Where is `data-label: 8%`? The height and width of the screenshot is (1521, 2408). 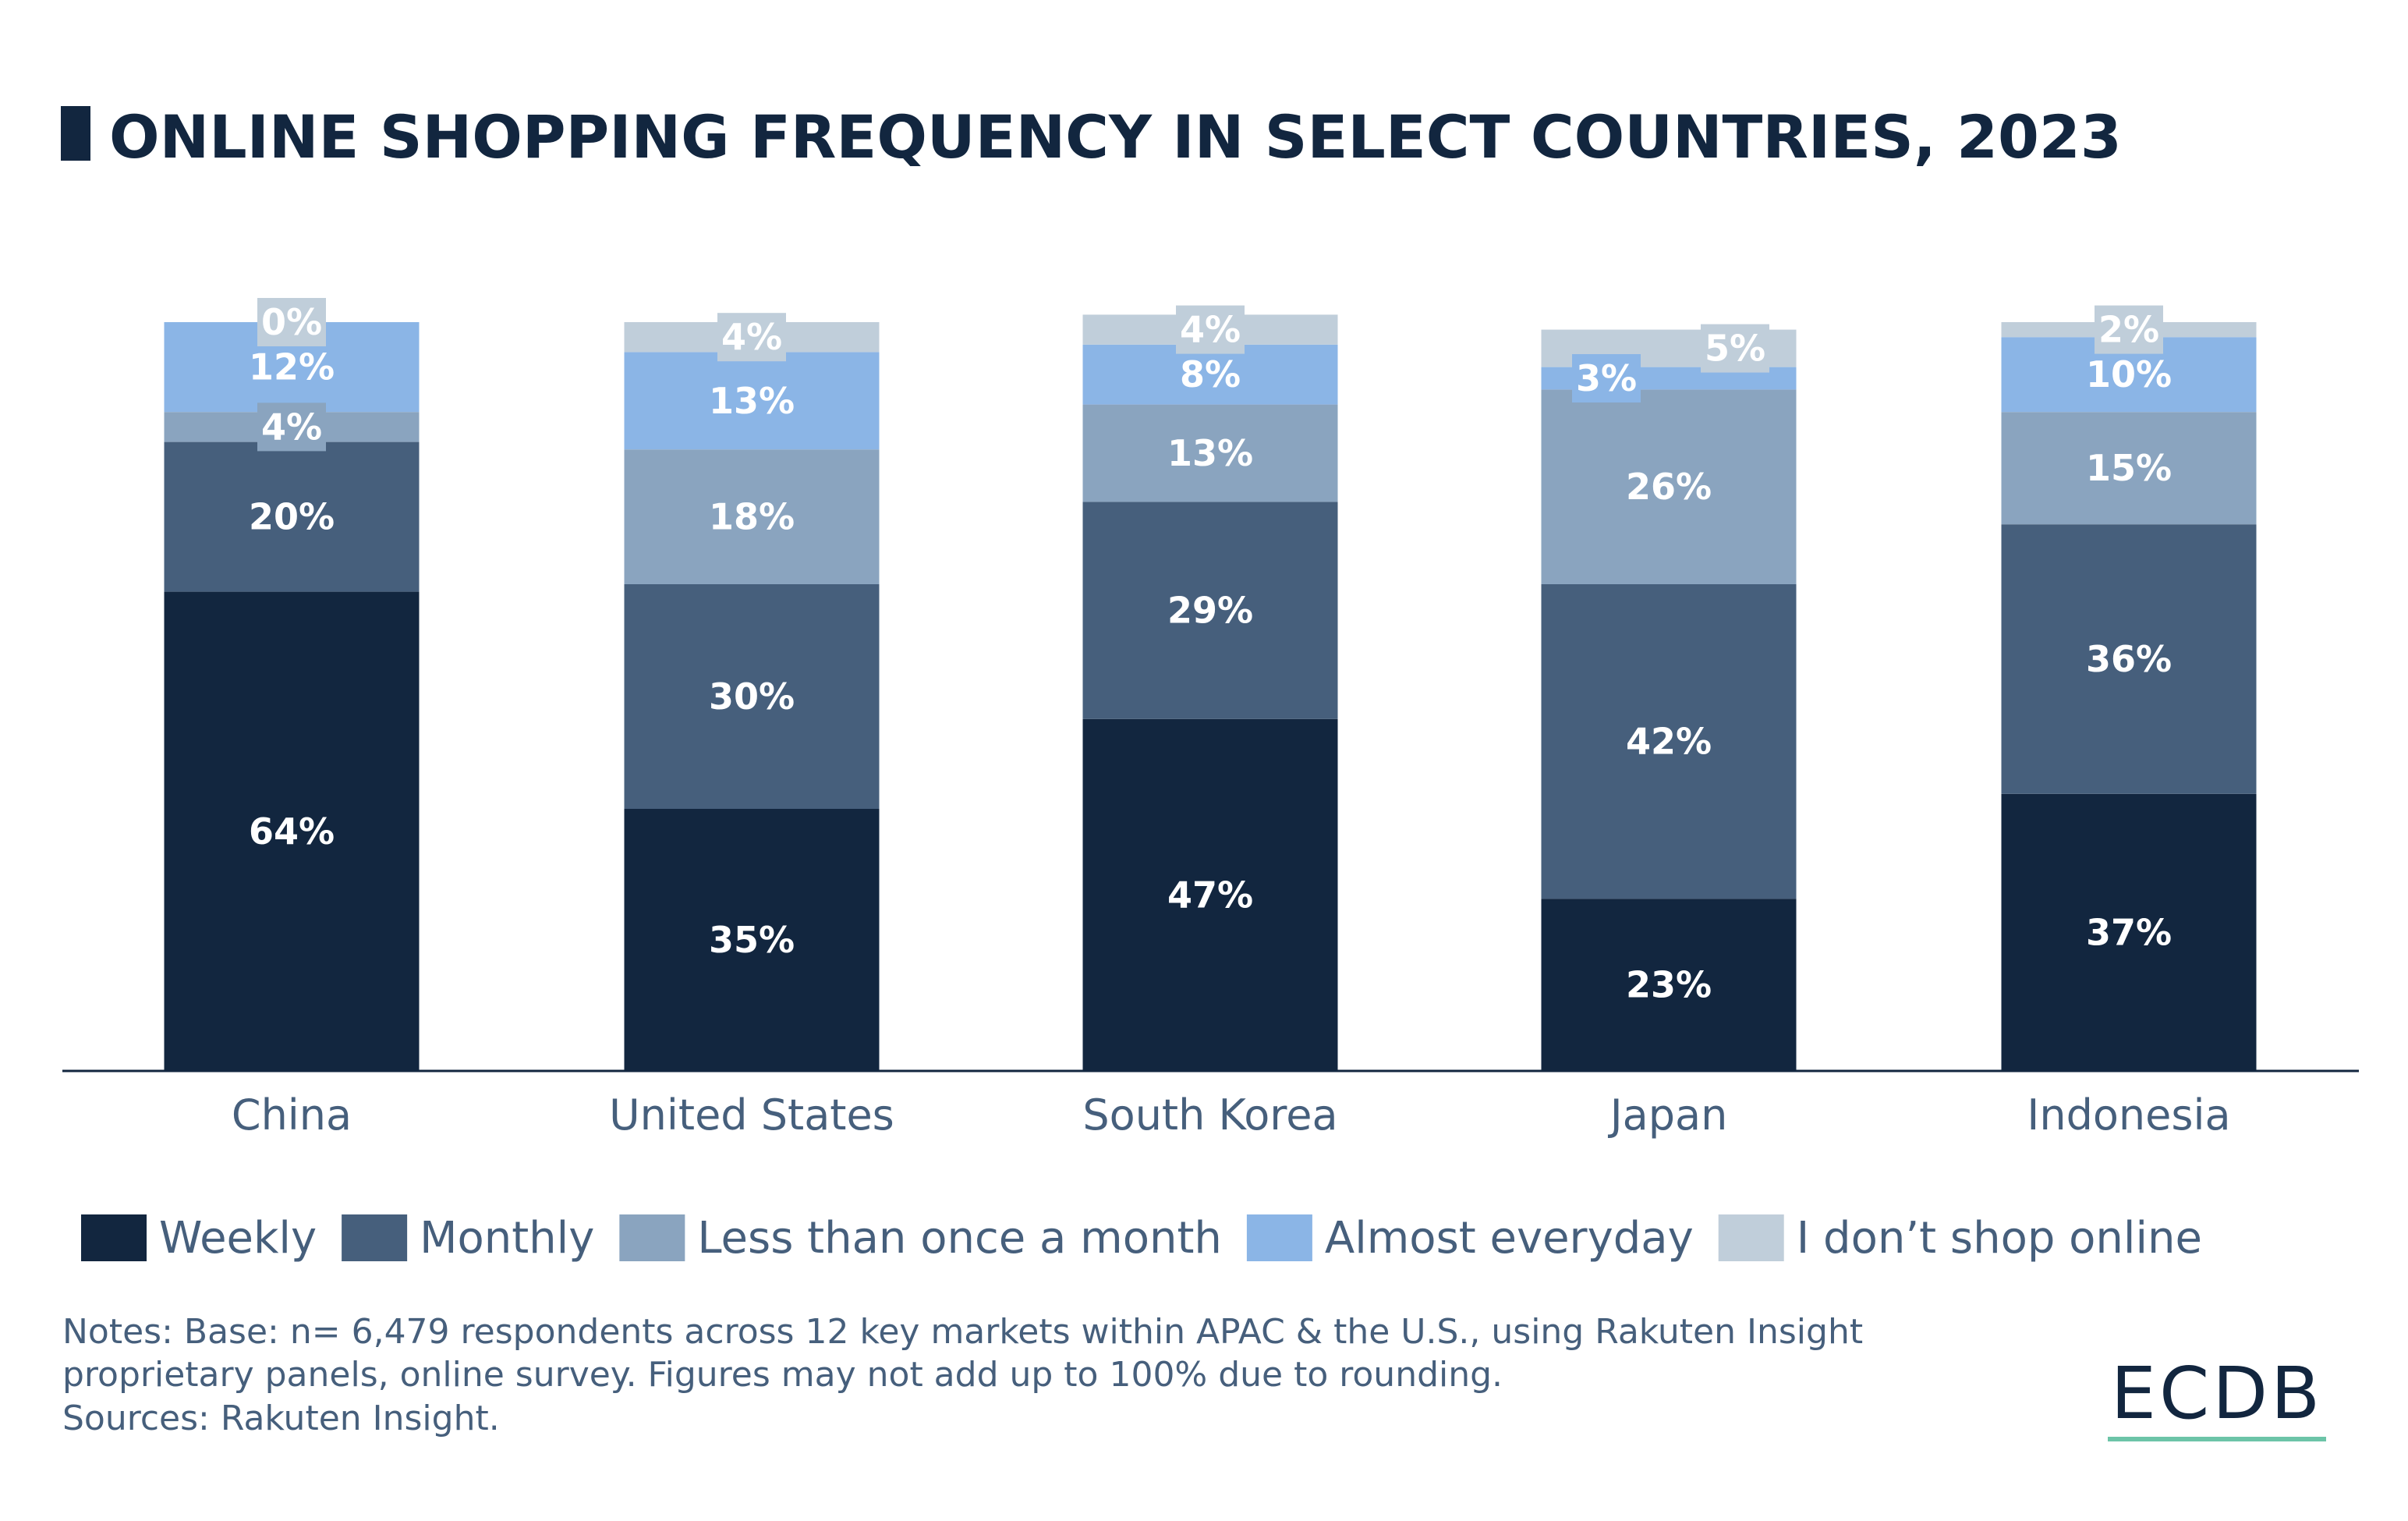 data-label: 8% is located at coordinates (1210, 374).